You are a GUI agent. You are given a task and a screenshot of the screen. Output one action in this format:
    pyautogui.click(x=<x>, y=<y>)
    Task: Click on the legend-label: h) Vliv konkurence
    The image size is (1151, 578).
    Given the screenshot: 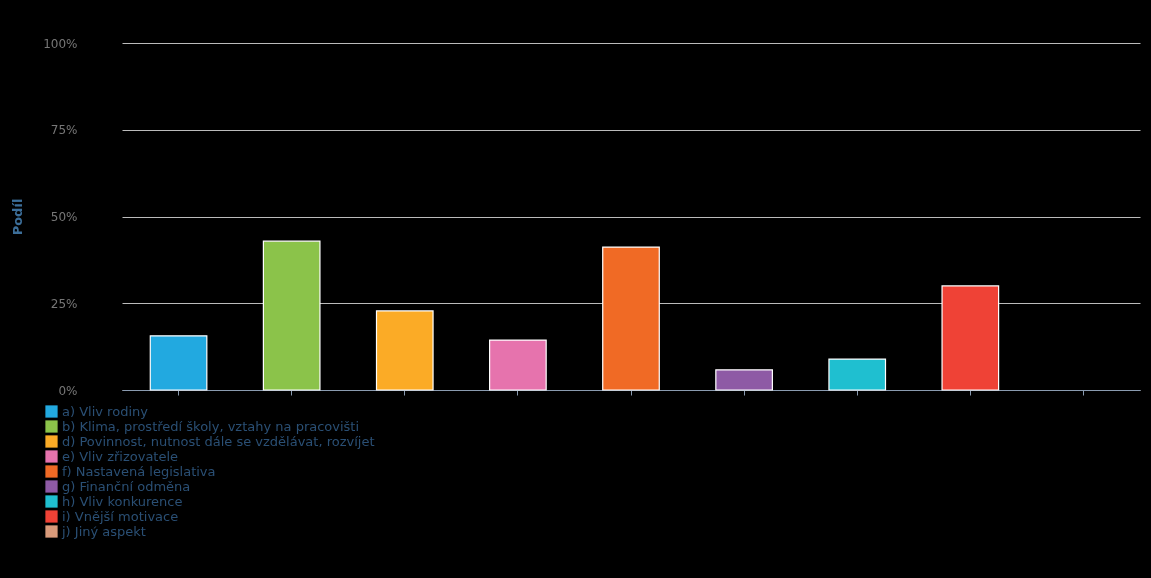 What is the action you would take?
    pyautogui.click(x=122, y=501)
    